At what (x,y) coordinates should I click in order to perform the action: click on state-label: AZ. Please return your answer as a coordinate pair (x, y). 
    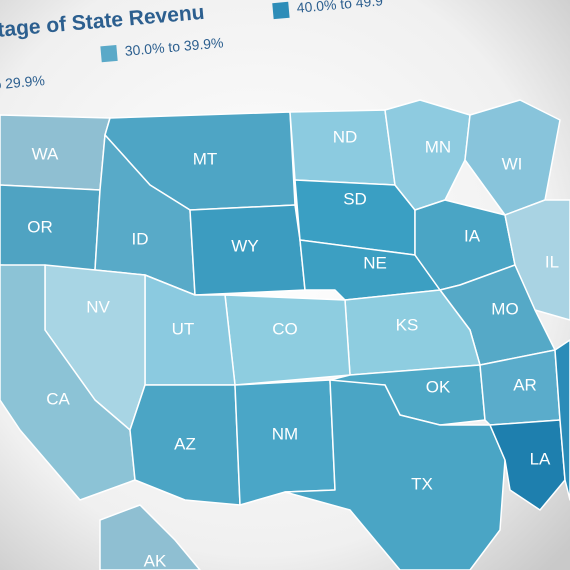
    Looking at the image, I should click on (185, 443).